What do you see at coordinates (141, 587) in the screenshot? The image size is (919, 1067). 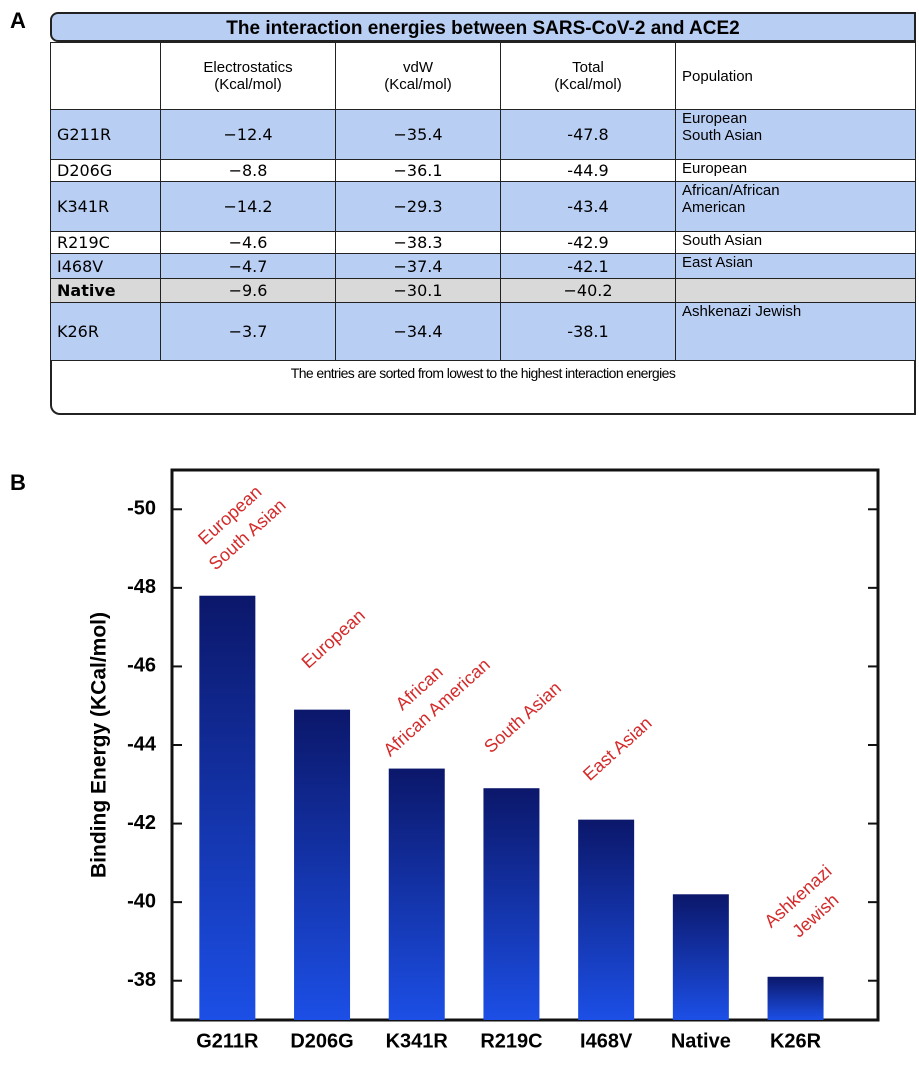 I see `y-tick-label: -48` at bounding box center [141, 587].